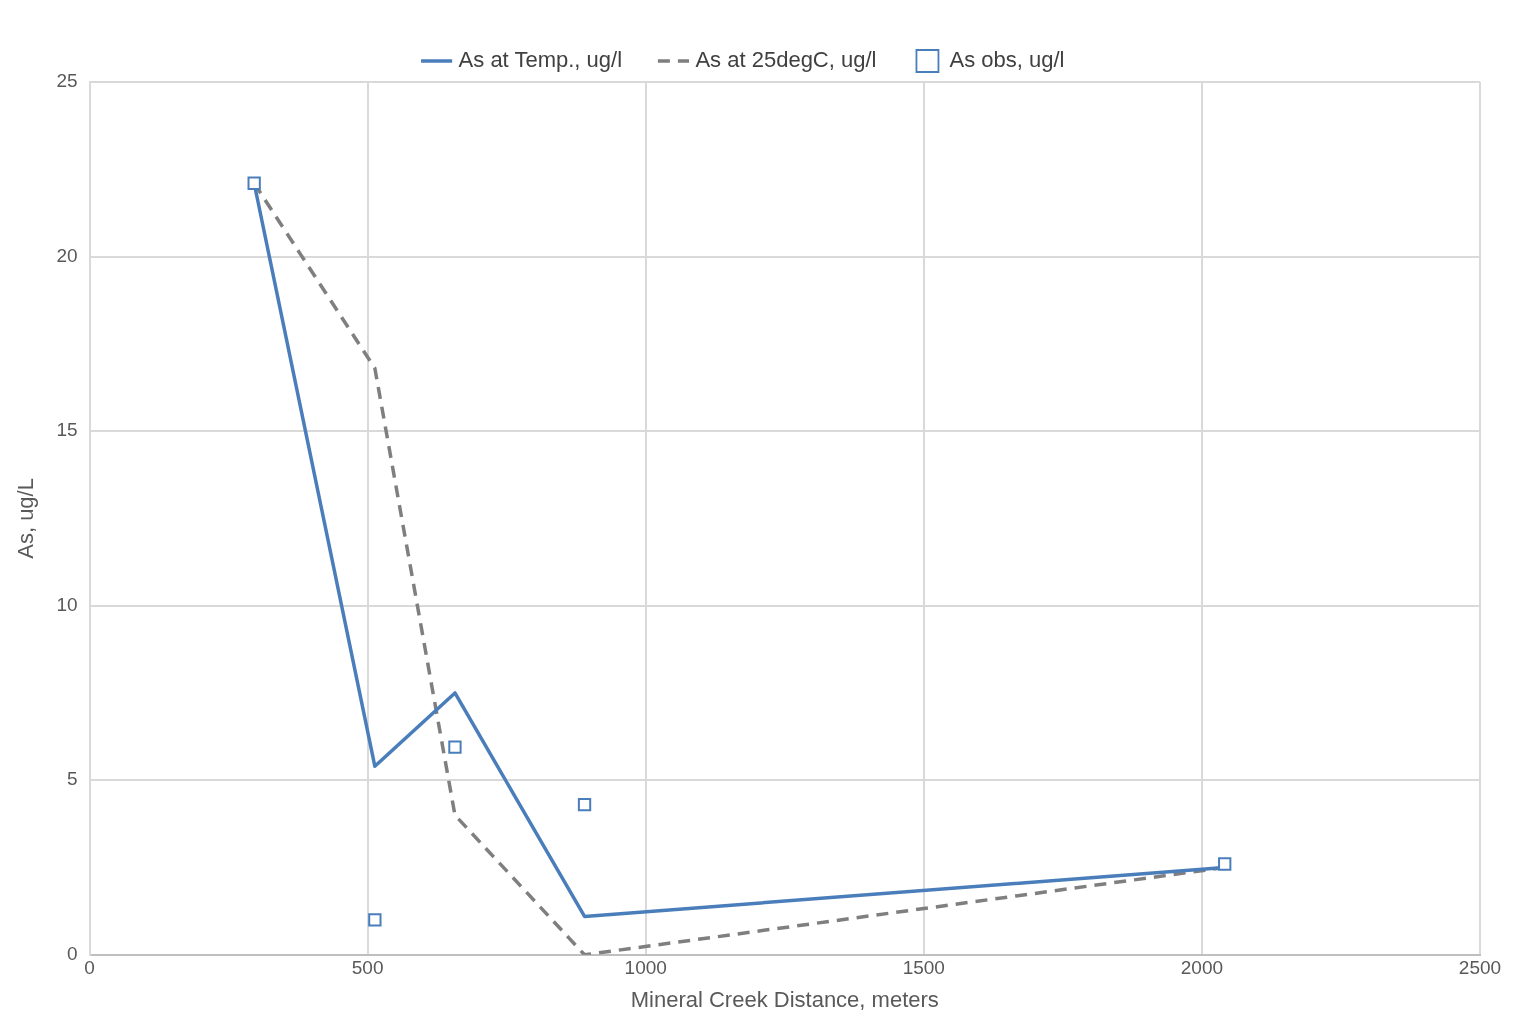  Describe the element at coordinates (1007, 60) in the screenshot. I see `legend-label: As obs, ug/l` at that location.